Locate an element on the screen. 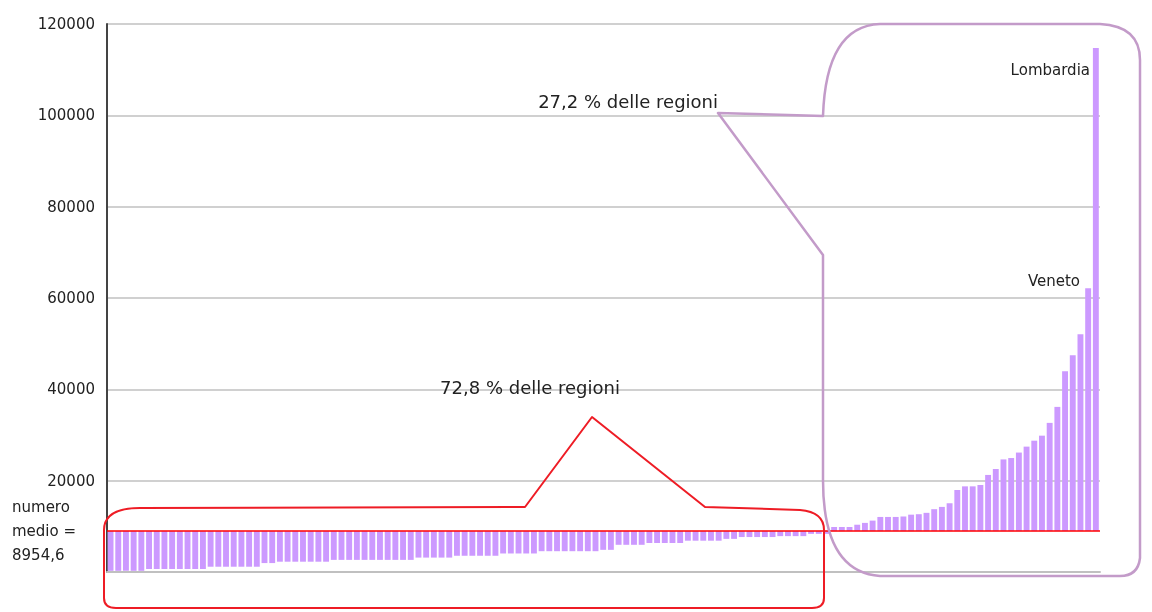  y-tick-label: 40000 is located at coordinates (71, 389).